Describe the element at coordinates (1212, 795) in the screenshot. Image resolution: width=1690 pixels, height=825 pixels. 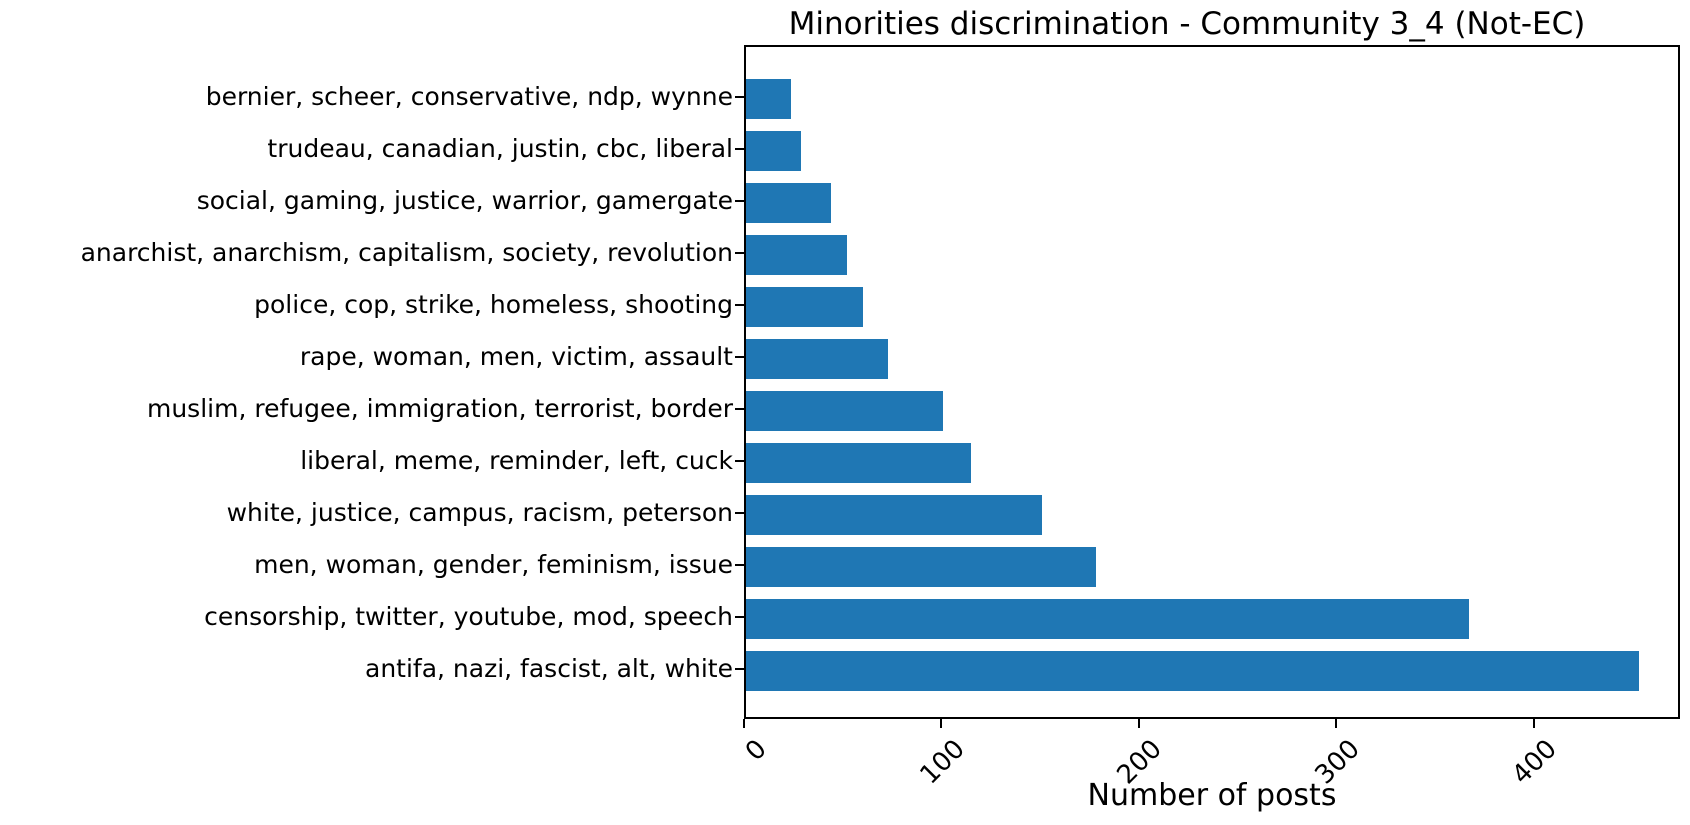
I see `x-axis-label: Number of posts` at that location.